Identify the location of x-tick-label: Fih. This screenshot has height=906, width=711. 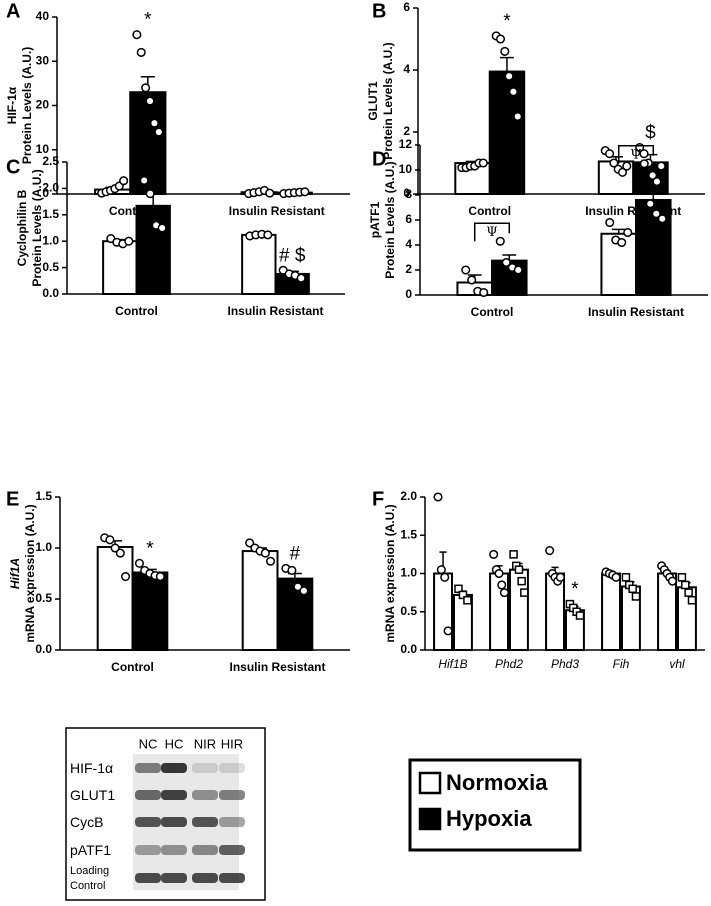
(621, 664).